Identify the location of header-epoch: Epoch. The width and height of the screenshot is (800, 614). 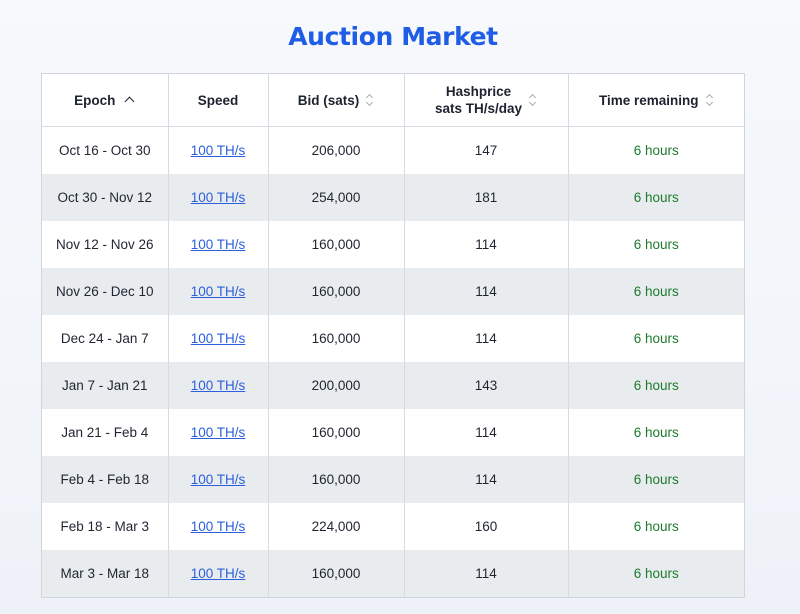
(105, 100).